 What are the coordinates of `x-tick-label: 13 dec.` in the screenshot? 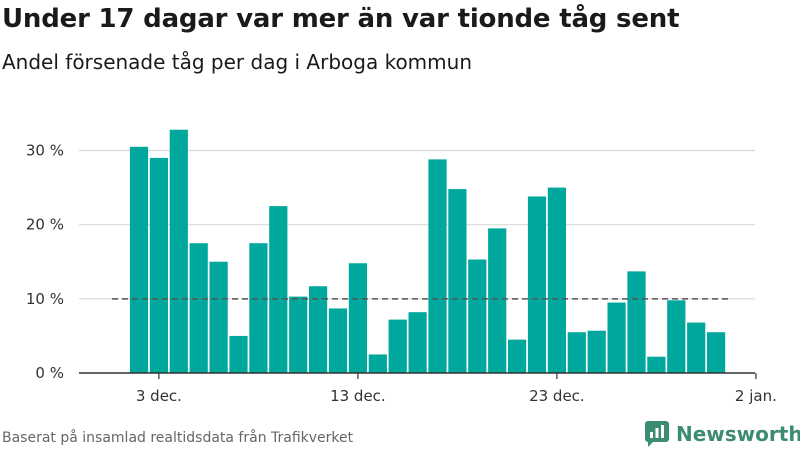 It's located at (358, 396).